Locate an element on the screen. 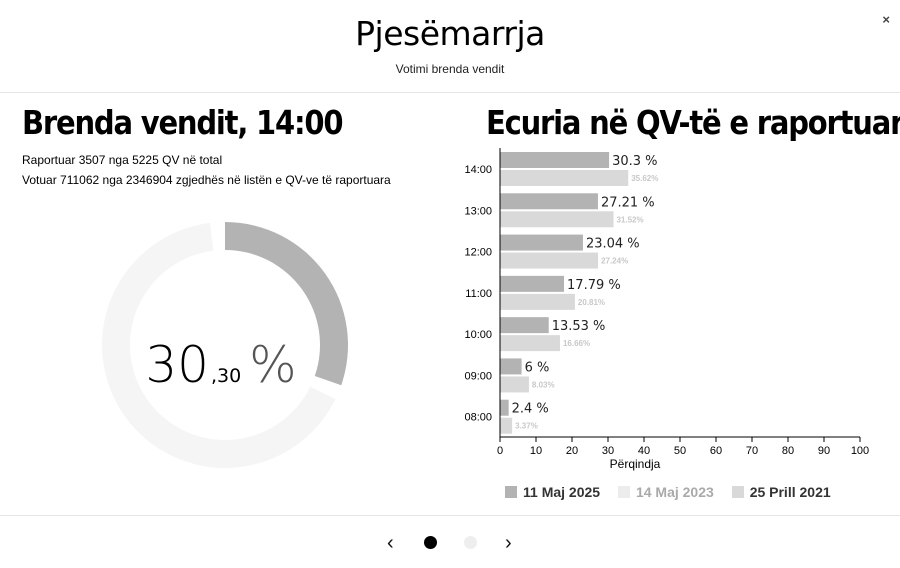 The image size is (900, 568). data-label: 8.03% is located at coordinates (543, 384).